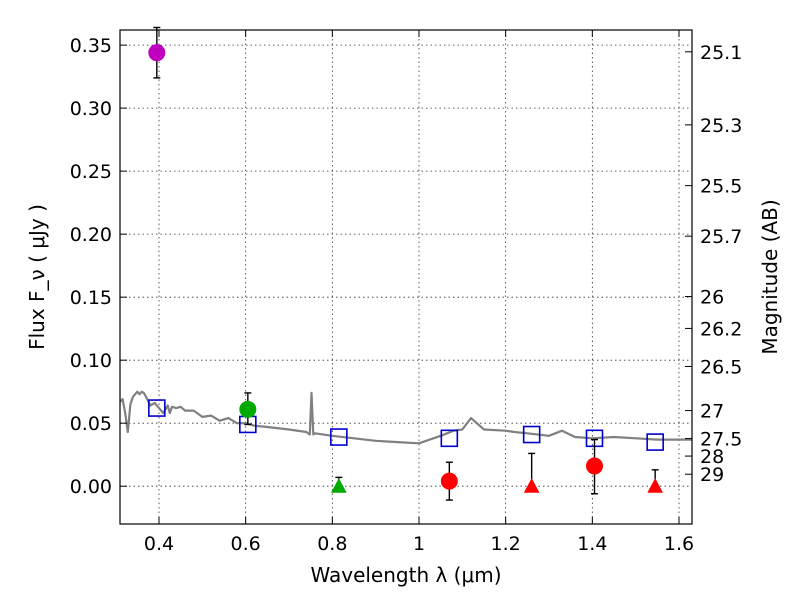 This screenshot has width=800, height=600. What do you see at coordinates (405, 575) in the screenshot?
I see `x-axis-label: Wavelength λ (μm)` at bounding box center [405, 575].